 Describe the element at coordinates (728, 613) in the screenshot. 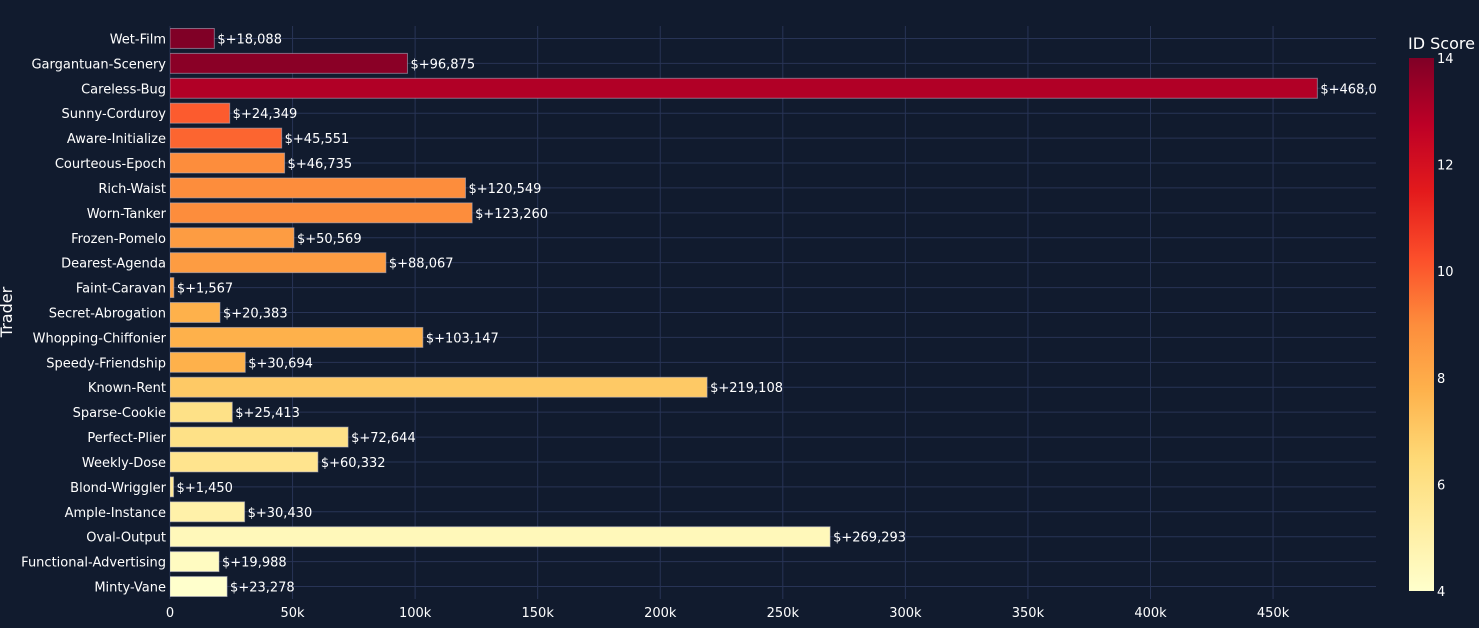

I see `x-tick-labels: 0 50k 100k 150k 200k 250k 300k 350k 400k 450k` at that location.